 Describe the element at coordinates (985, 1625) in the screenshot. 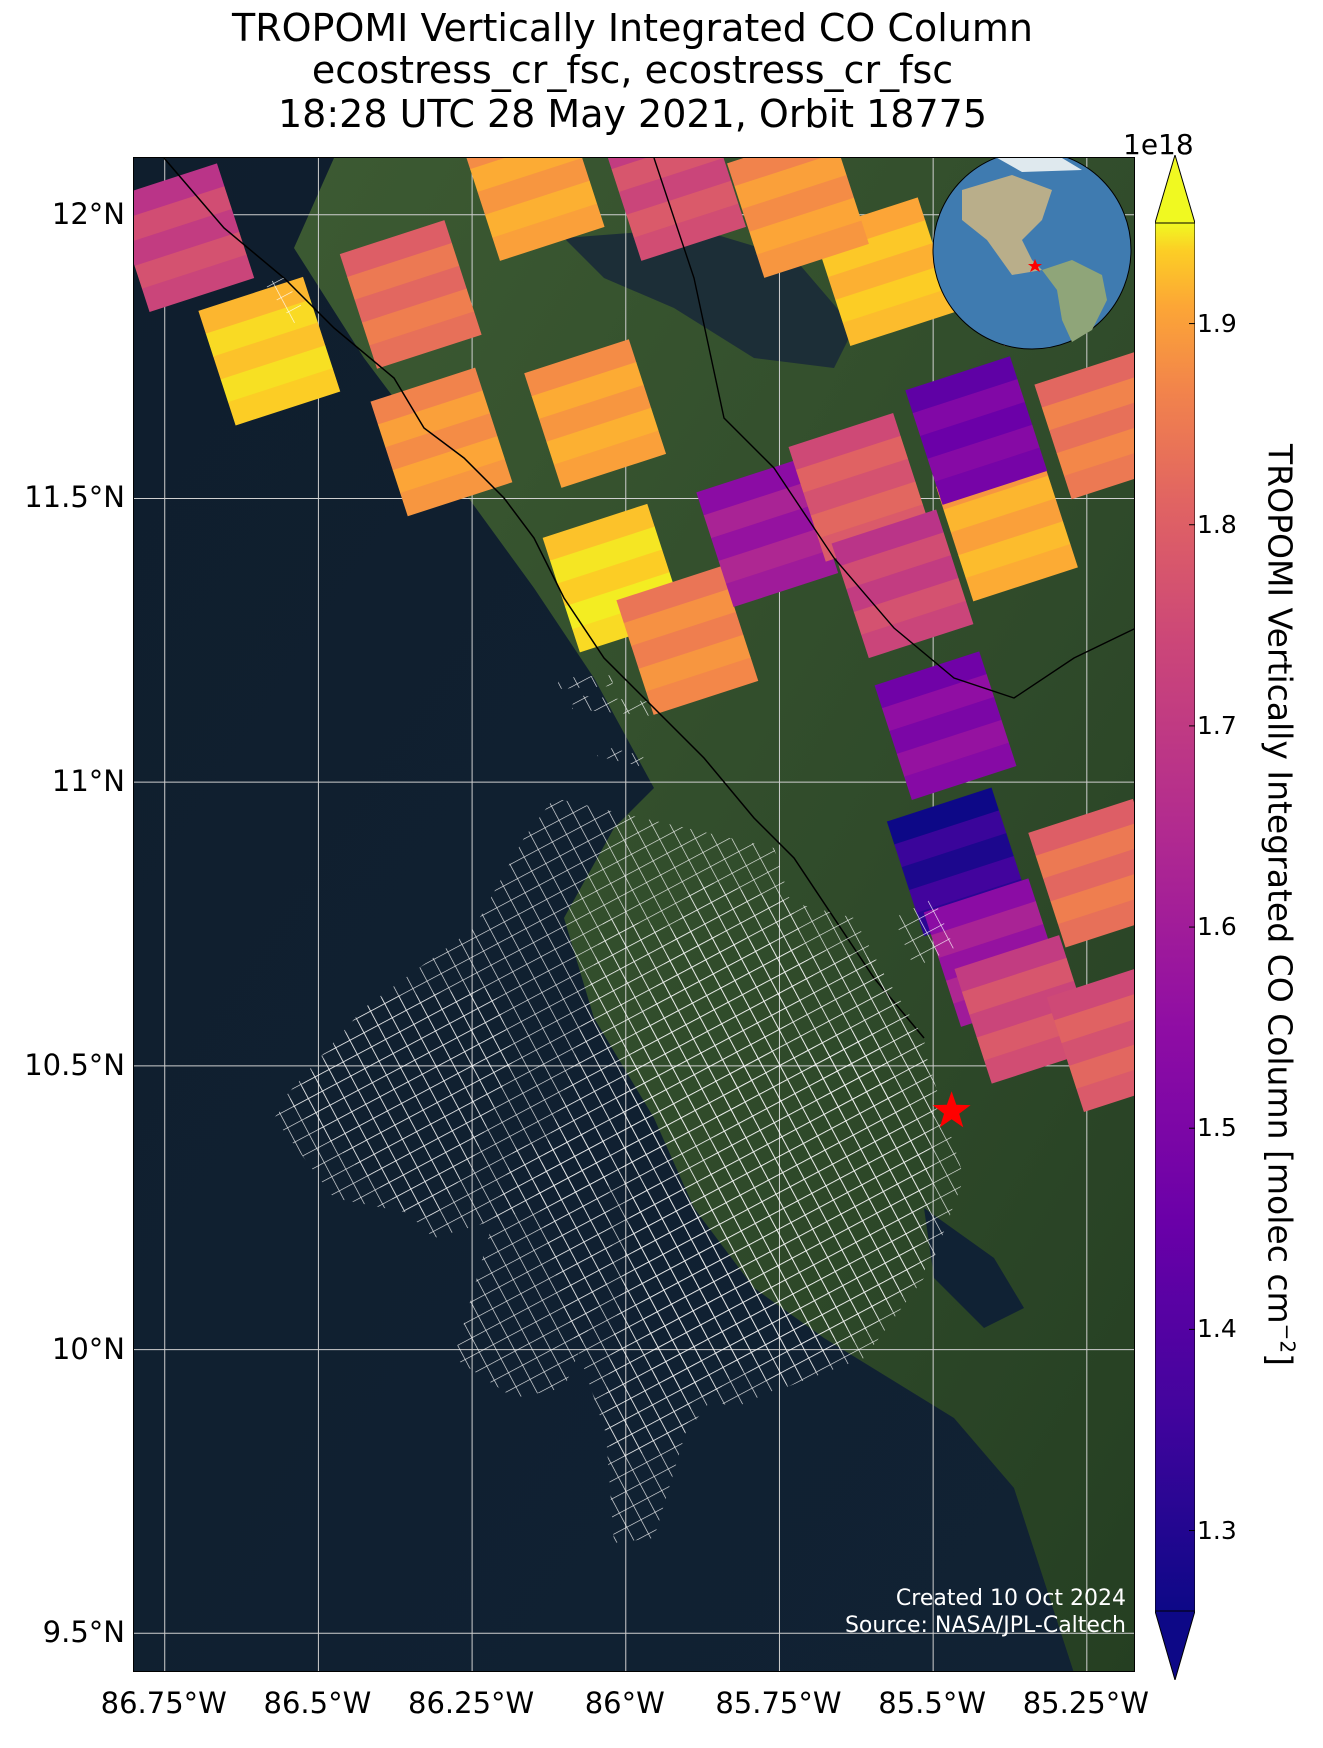

I see `data-source: Source: NASA/JPL-Caltech` at that location.